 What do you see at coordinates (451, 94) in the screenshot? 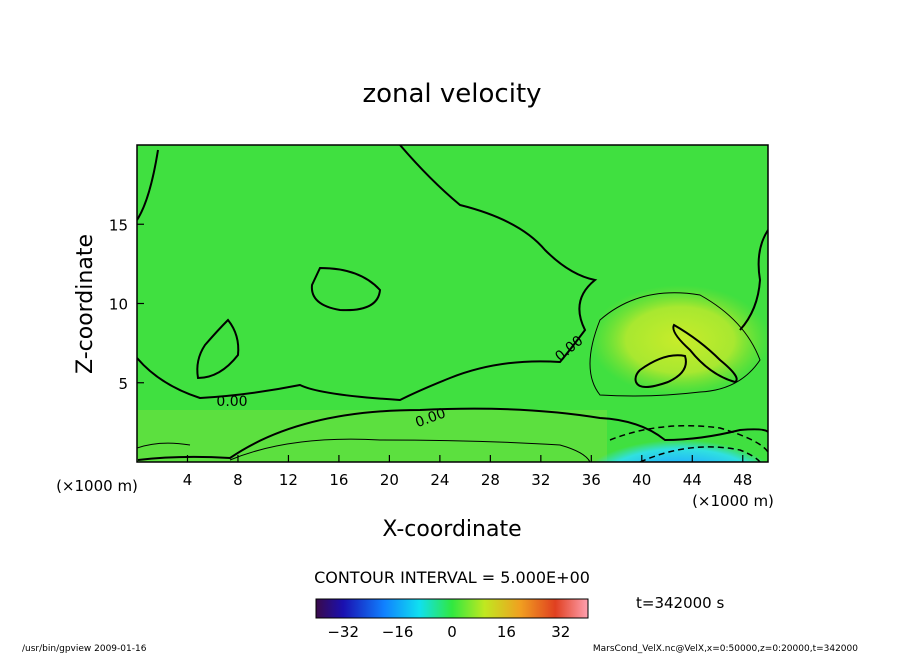
I see `chart-title: zonal velocity` at bounding box center [451, 94].